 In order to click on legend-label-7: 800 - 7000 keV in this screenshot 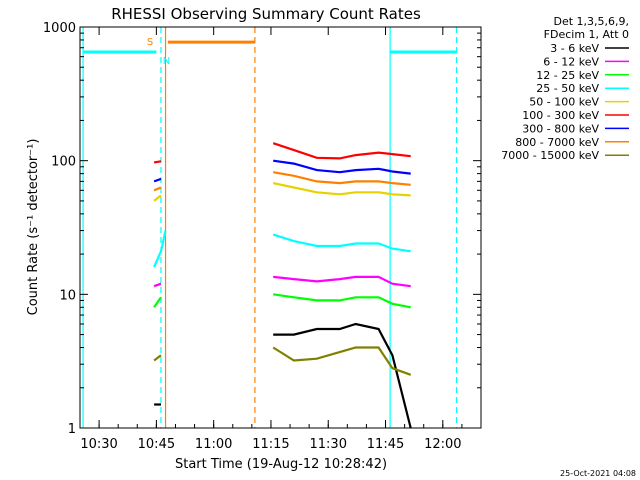, I will do `click(557, 142)`.